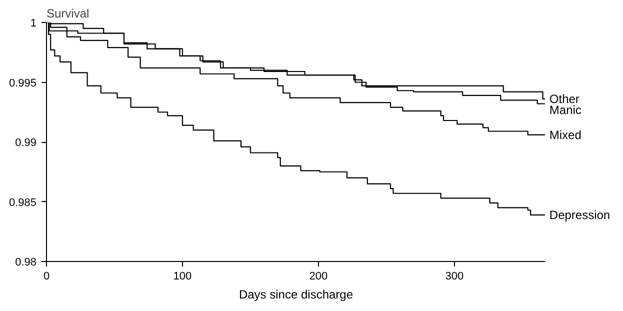 Image resolution: width=623 pixels, height=311 pixels. I want to click on series-label: Mixed, so click(565, 135).